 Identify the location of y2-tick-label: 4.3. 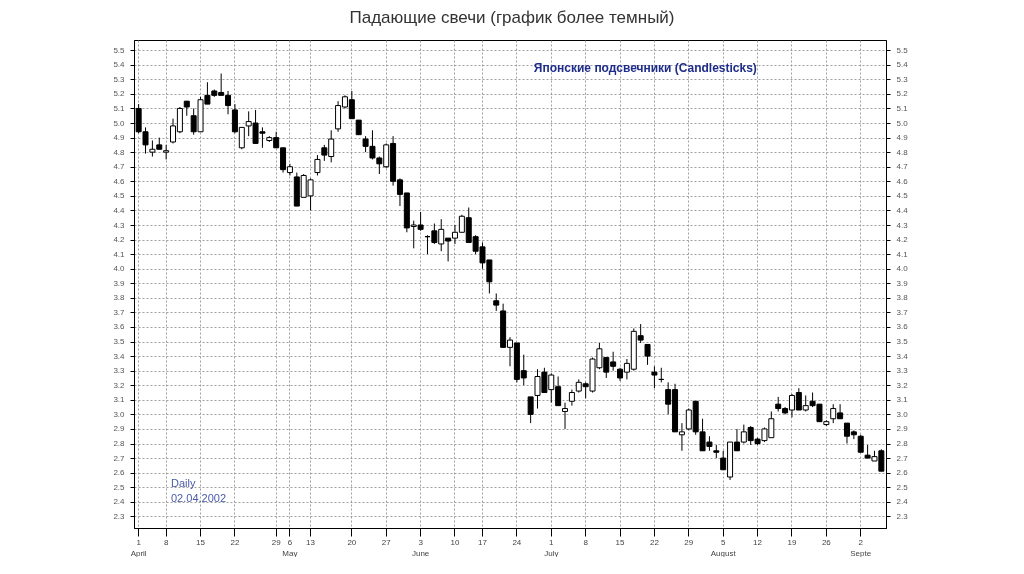
(902, 225).